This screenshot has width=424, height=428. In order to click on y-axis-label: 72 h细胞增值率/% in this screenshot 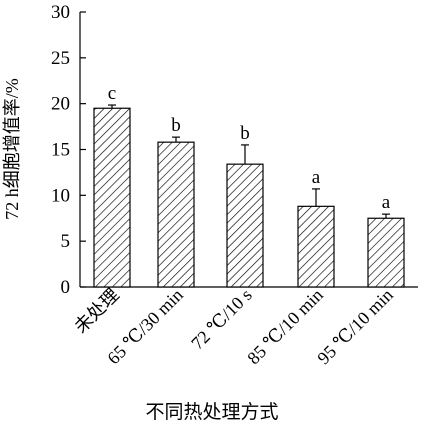, I will do `click(12, 149)`.